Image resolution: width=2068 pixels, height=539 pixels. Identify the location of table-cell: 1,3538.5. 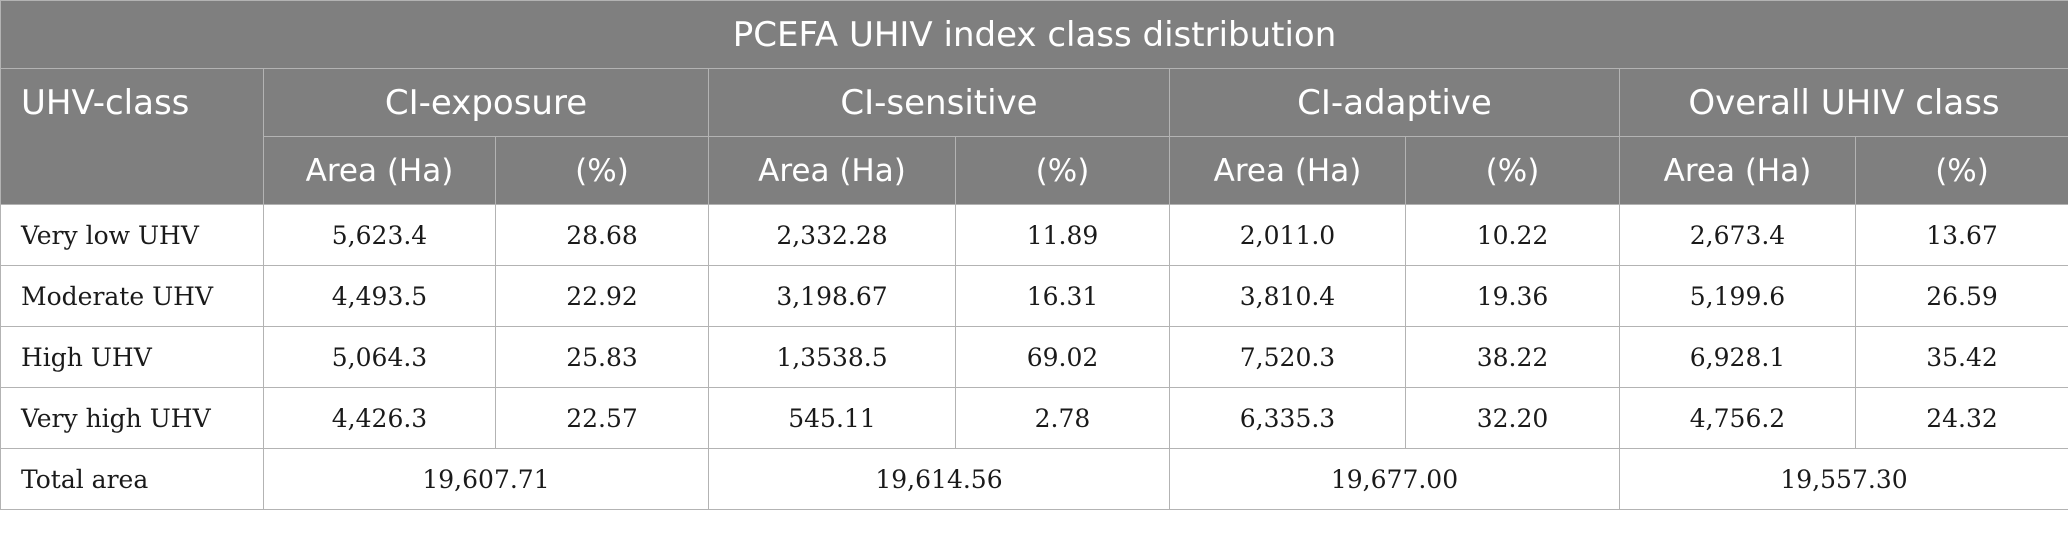
(832, 357).